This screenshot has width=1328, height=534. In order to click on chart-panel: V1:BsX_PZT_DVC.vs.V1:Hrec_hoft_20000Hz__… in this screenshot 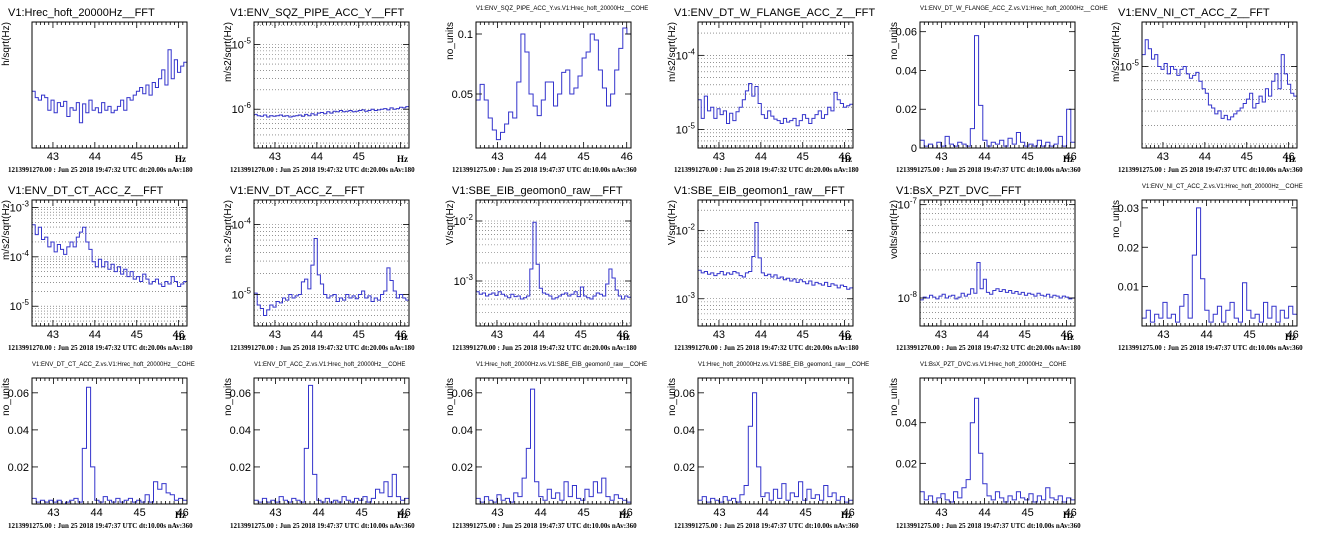, I will do `click(998, 445)`.